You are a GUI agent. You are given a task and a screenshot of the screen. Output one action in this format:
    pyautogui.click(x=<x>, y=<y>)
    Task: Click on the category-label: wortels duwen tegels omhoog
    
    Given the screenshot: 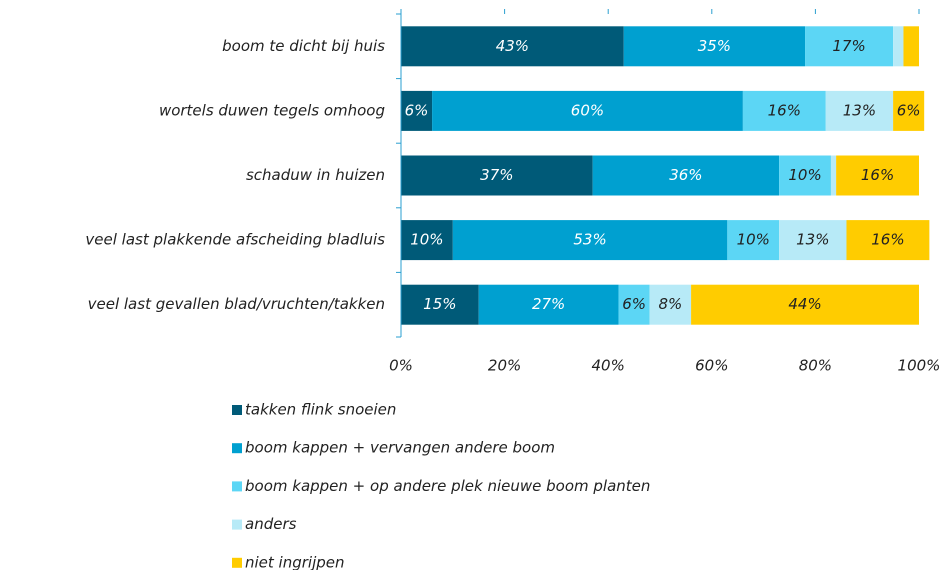 What is the action you would take?
    pyautogui.click(x=272, y=110)
    